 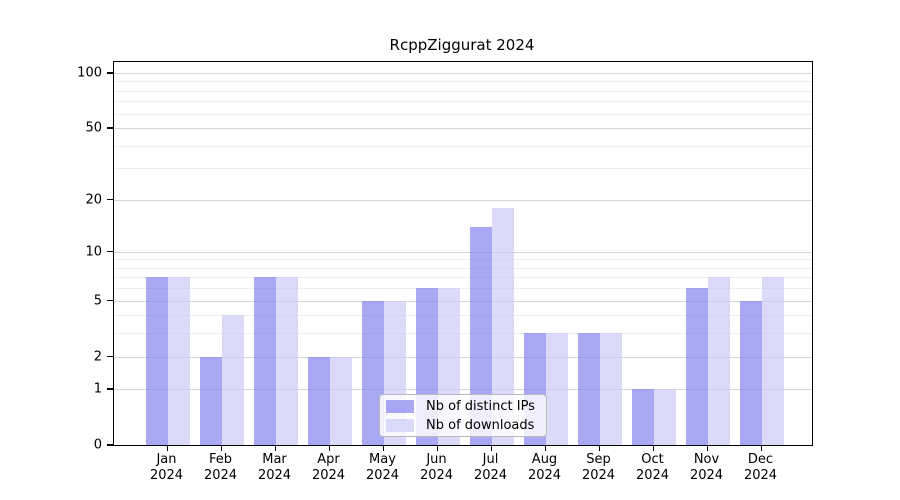 What do you see at coordinates (93, 200) in the screenshot?
I see `y-tick-label: 20` at bounding box center [93, 200].